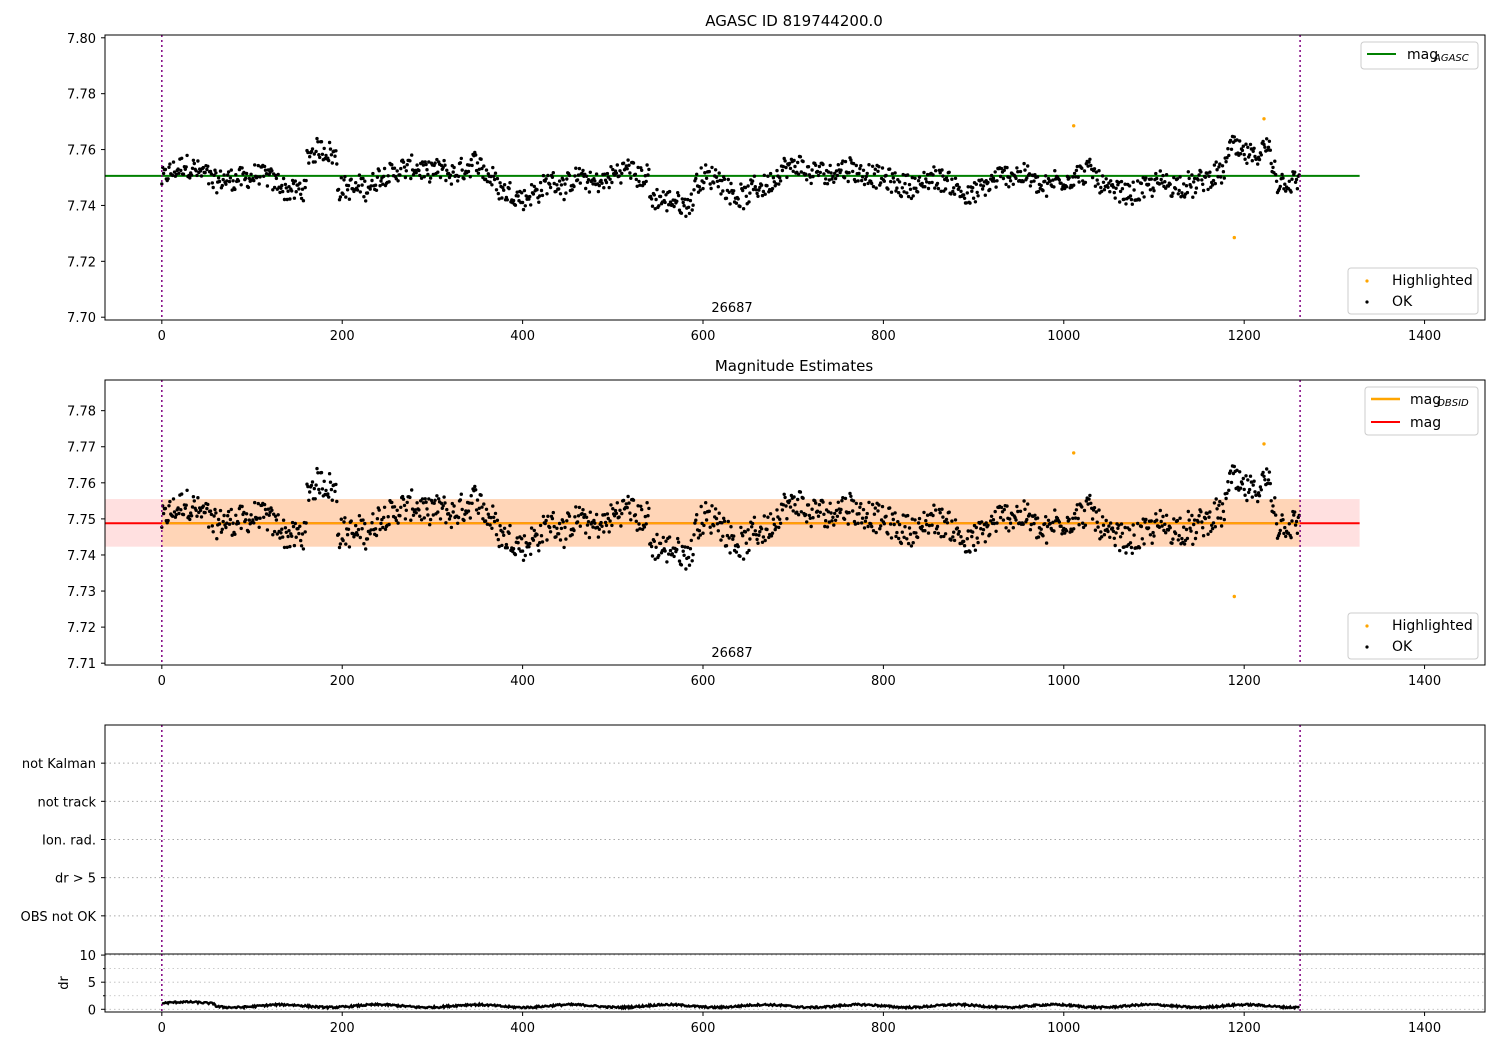 The height and width of the screenshot is (1050, 1500). Describe the element at coordinates (81, 151) in the screenshot. I see `y-tick-label: 7.76` at that location.